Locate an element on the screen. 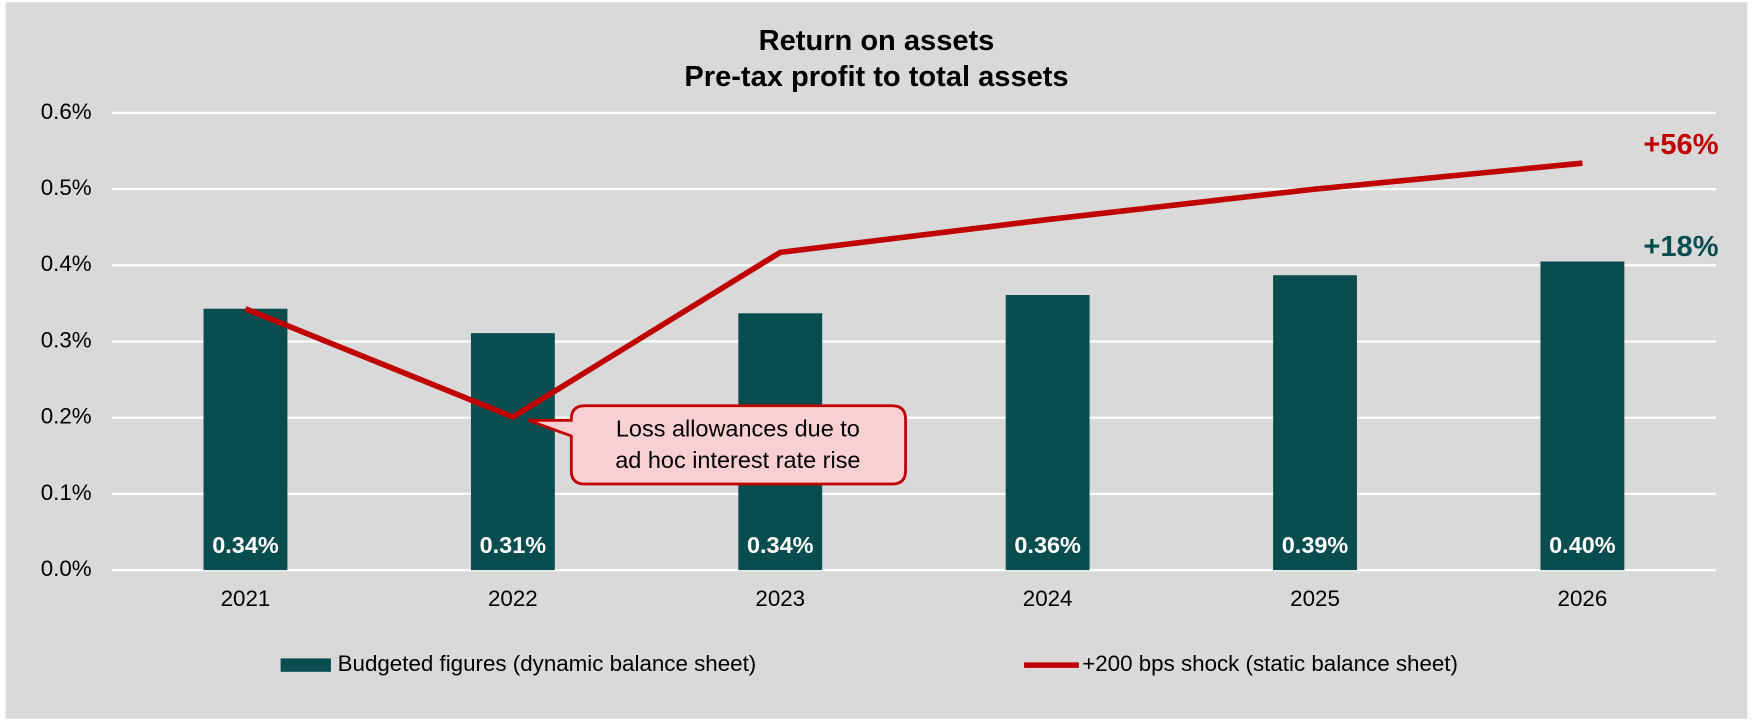  y-tick-label: 0.0% is located at coordinates (66, 568).